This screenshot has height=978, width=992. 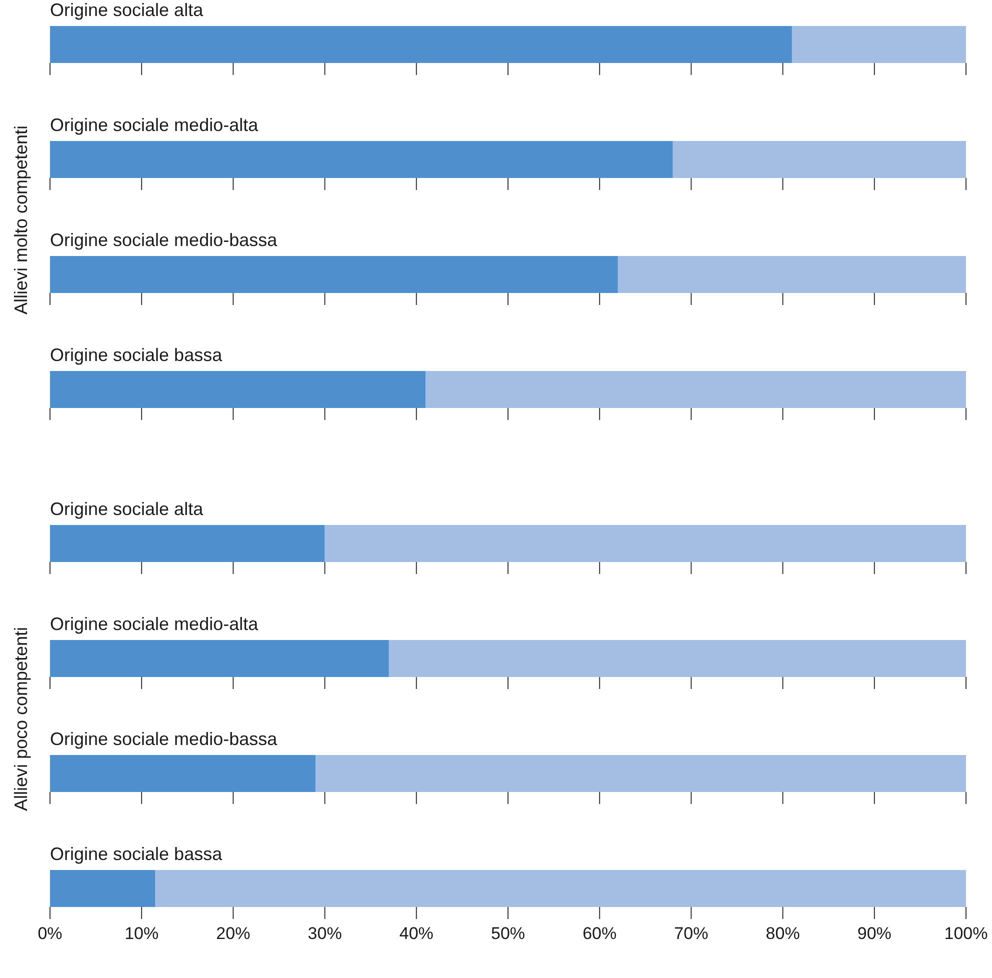 I want to click on x-tick-label: 50%, so click(x=508, y=933).